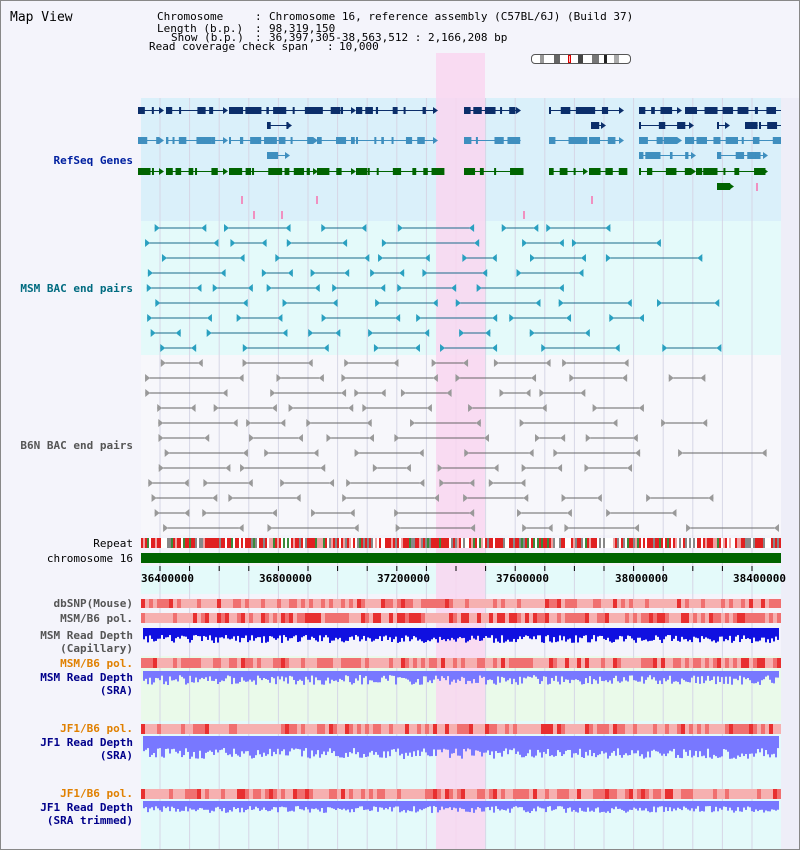  What do you see at coordinates (86, 635) in the screenshot?
I see `msm-depth-capillary-label: MSM Read Depth` at bounding box center [86, 635].